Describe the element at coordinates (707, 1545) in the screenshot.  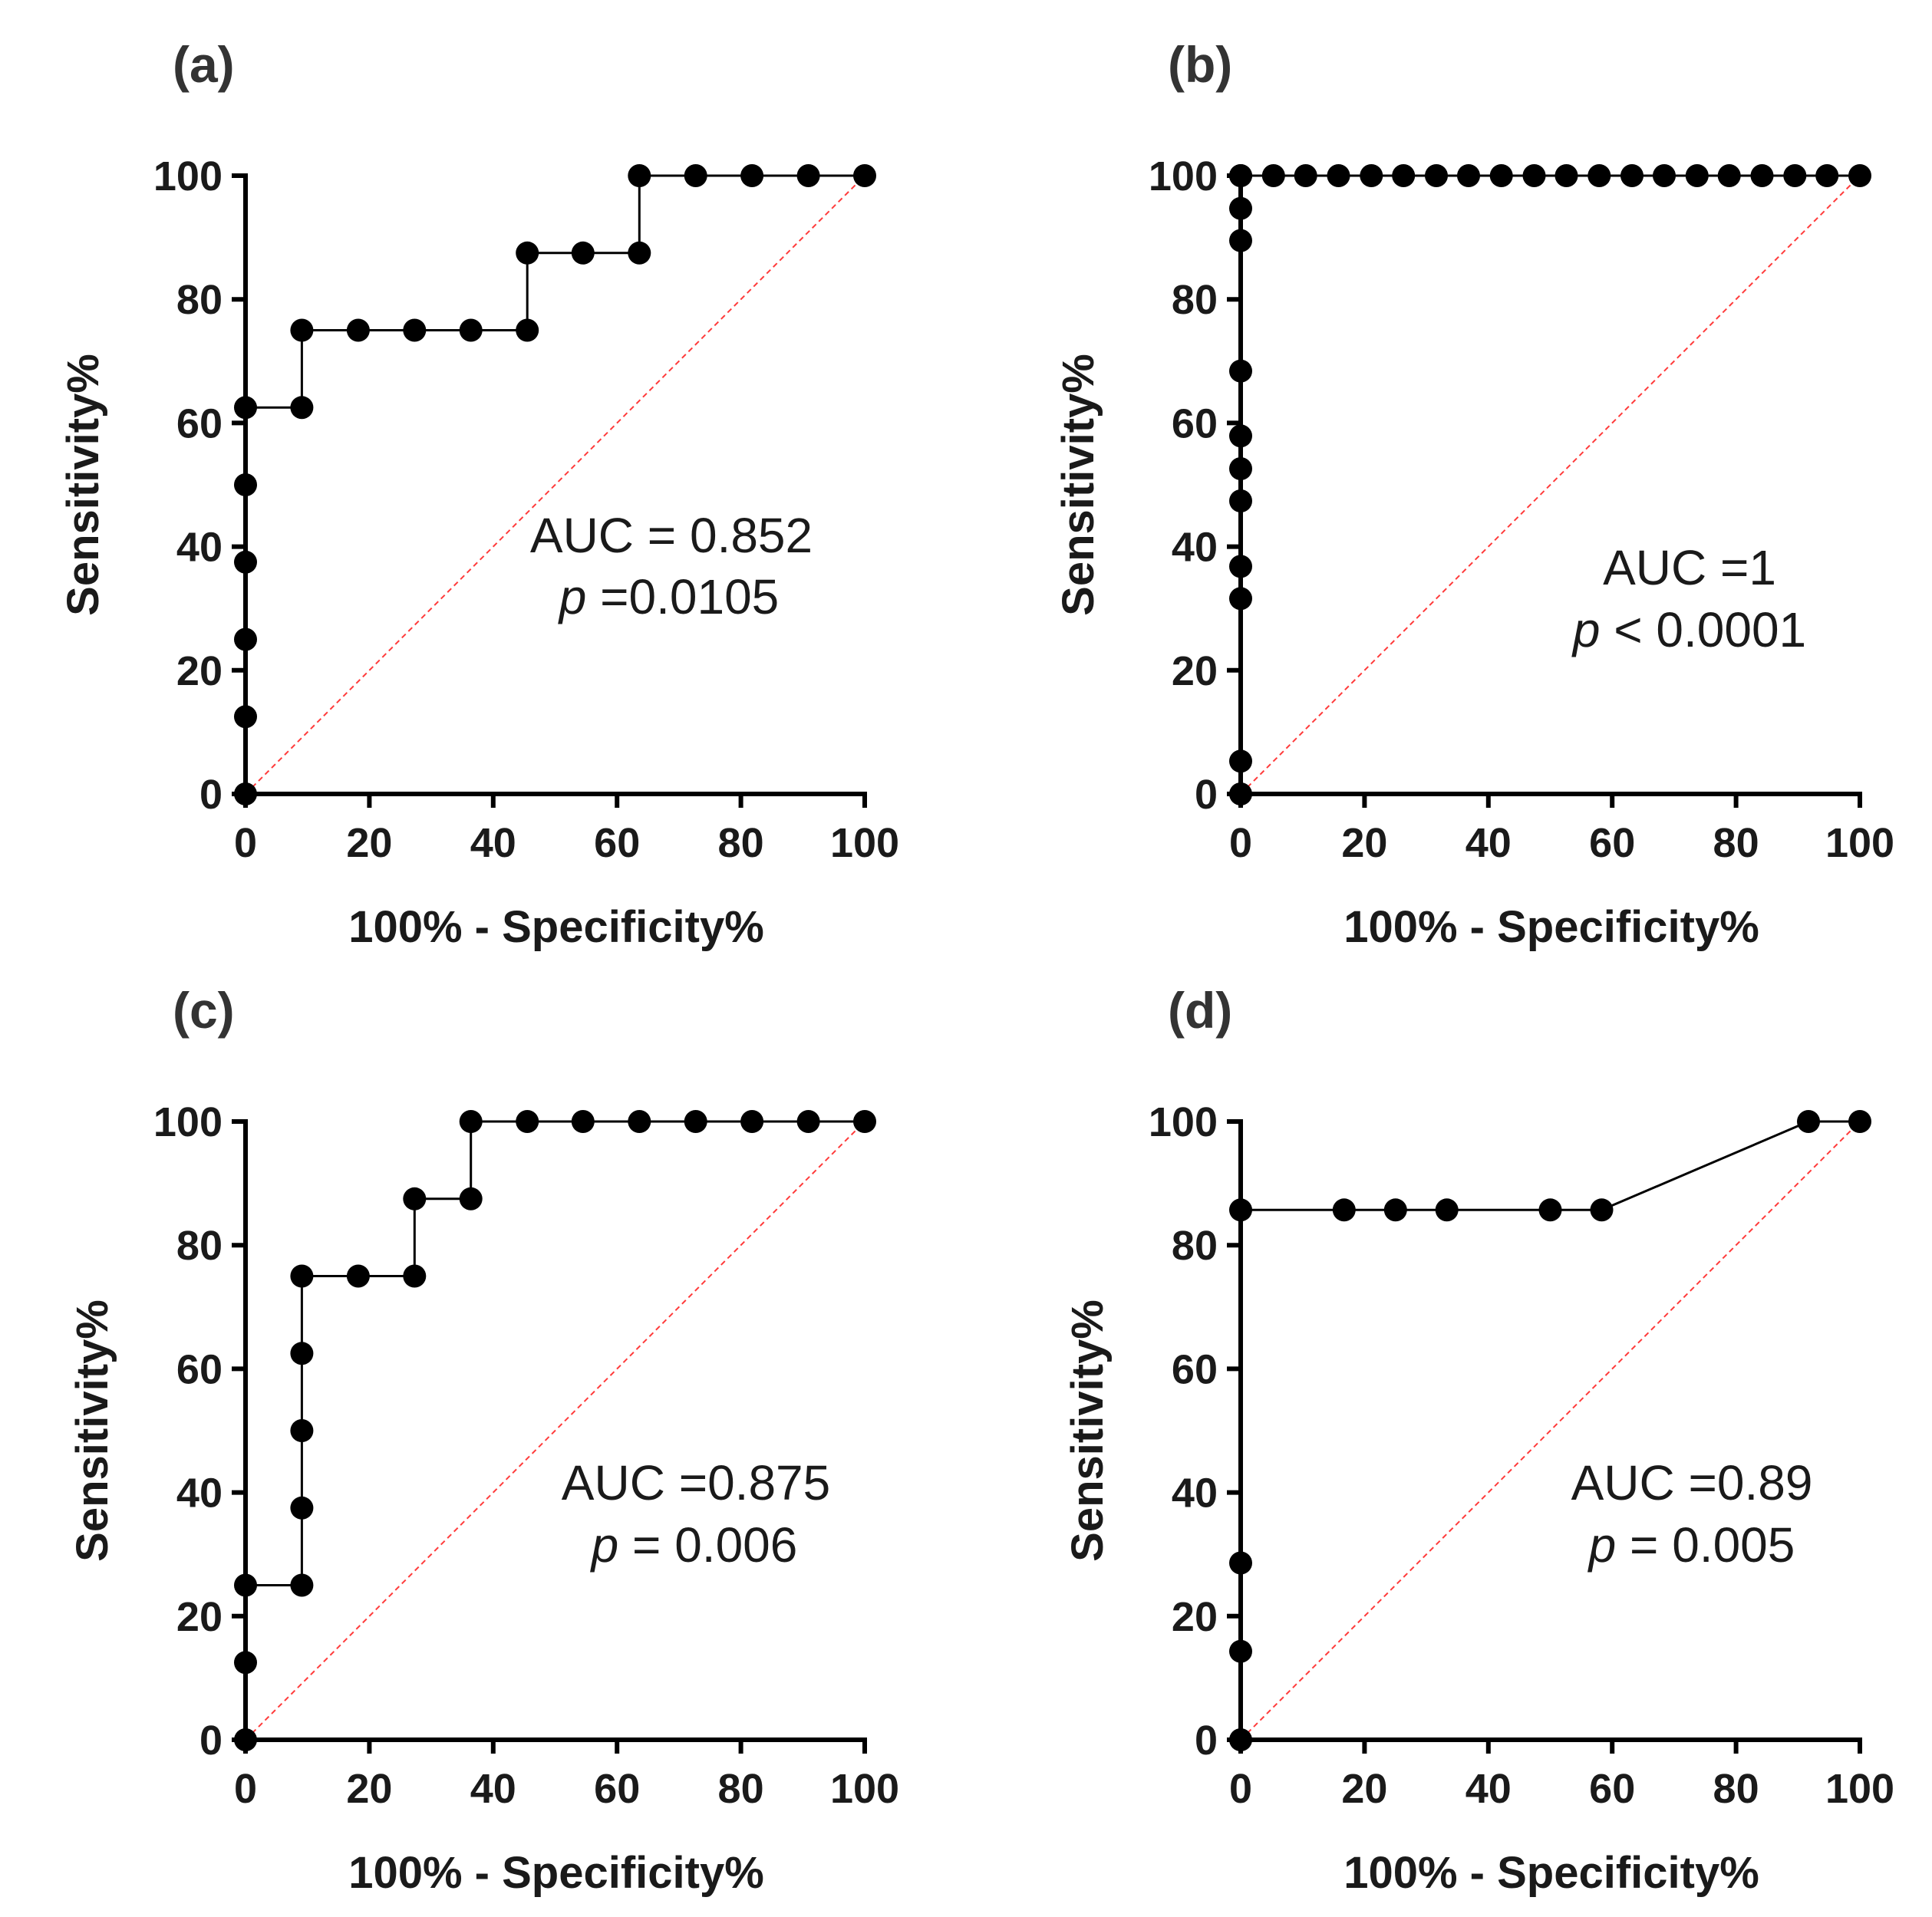
I see `p-value: = 0.006` at that location.